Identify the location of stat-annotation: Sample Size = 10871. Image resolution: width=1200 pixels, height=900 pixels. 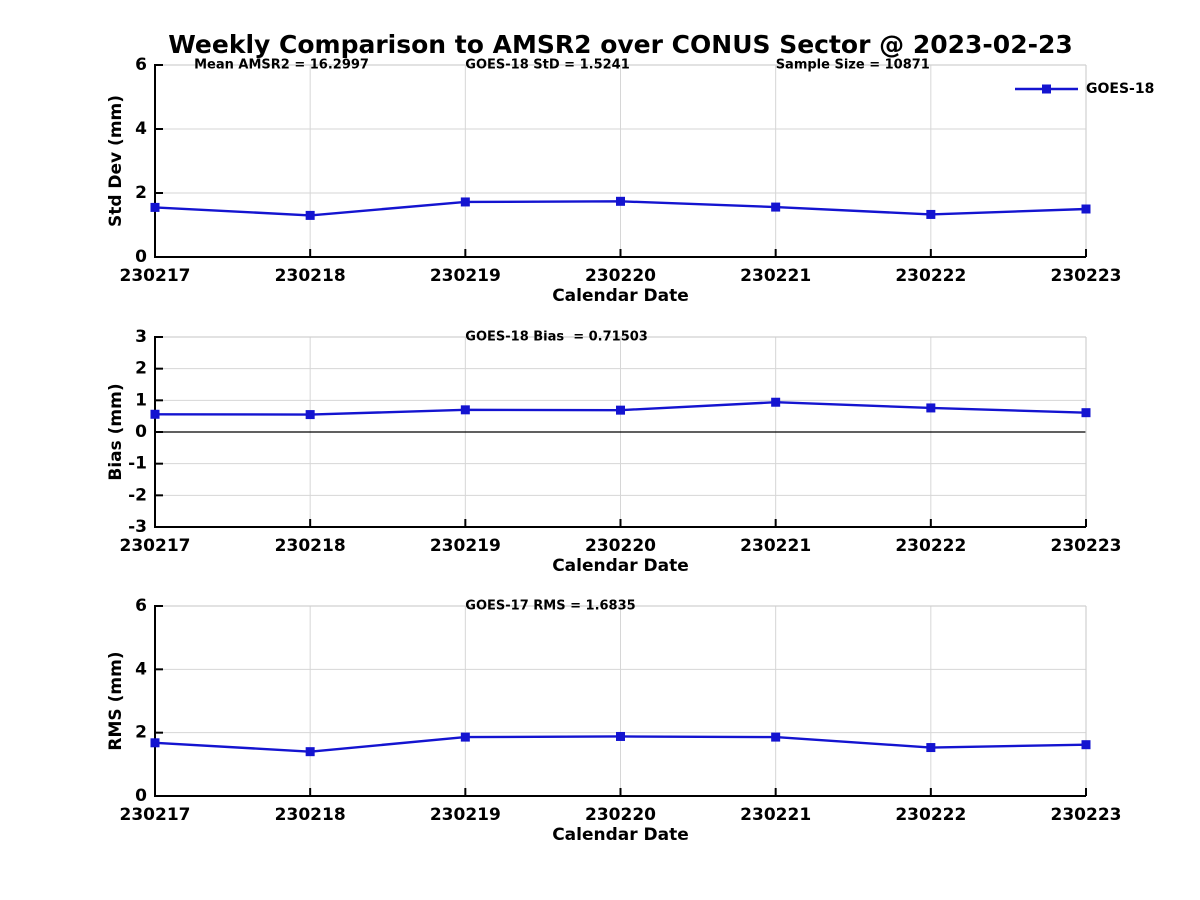
(853, 65).